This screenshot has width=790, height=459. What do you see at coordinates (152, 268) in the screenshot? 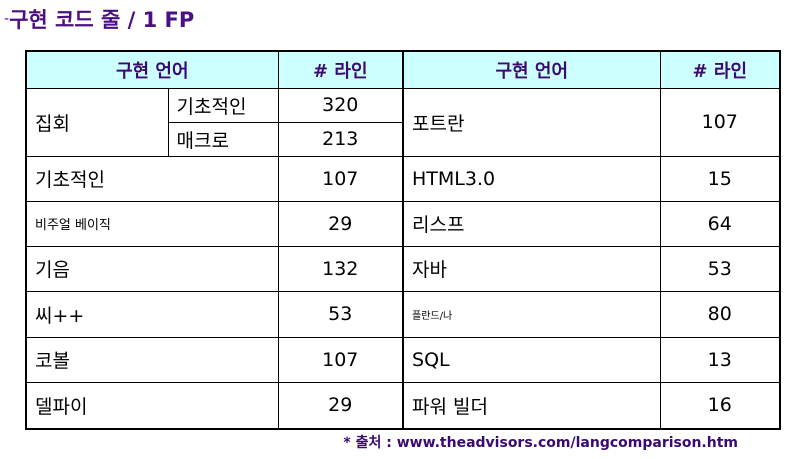
I see `lang-cell: 기음` at bounding box center [152, 268].